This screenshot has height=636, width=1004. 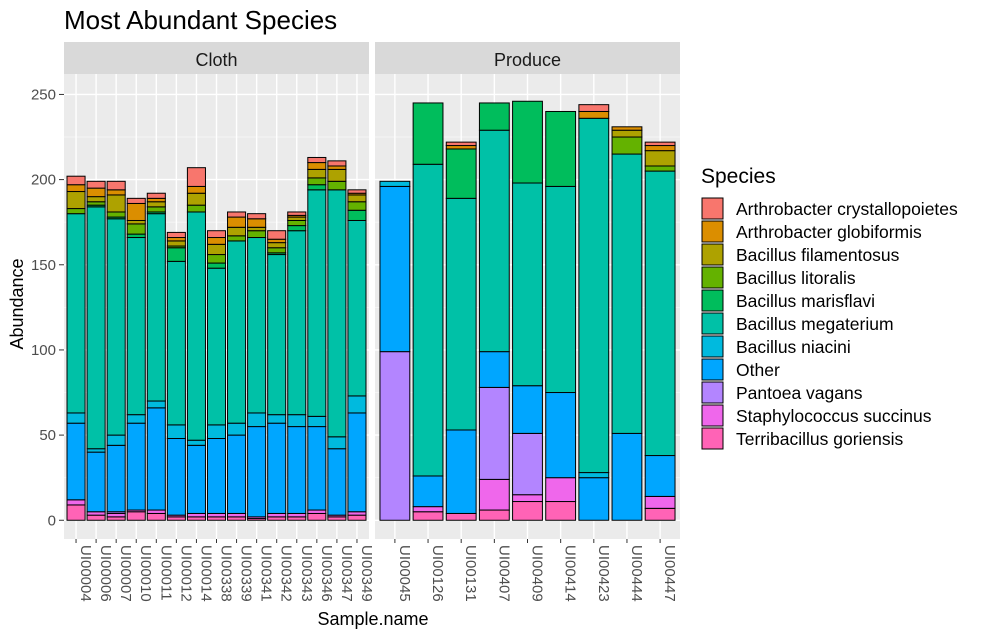 I want to click on bar-UI00343, so click(x=297, y=366).